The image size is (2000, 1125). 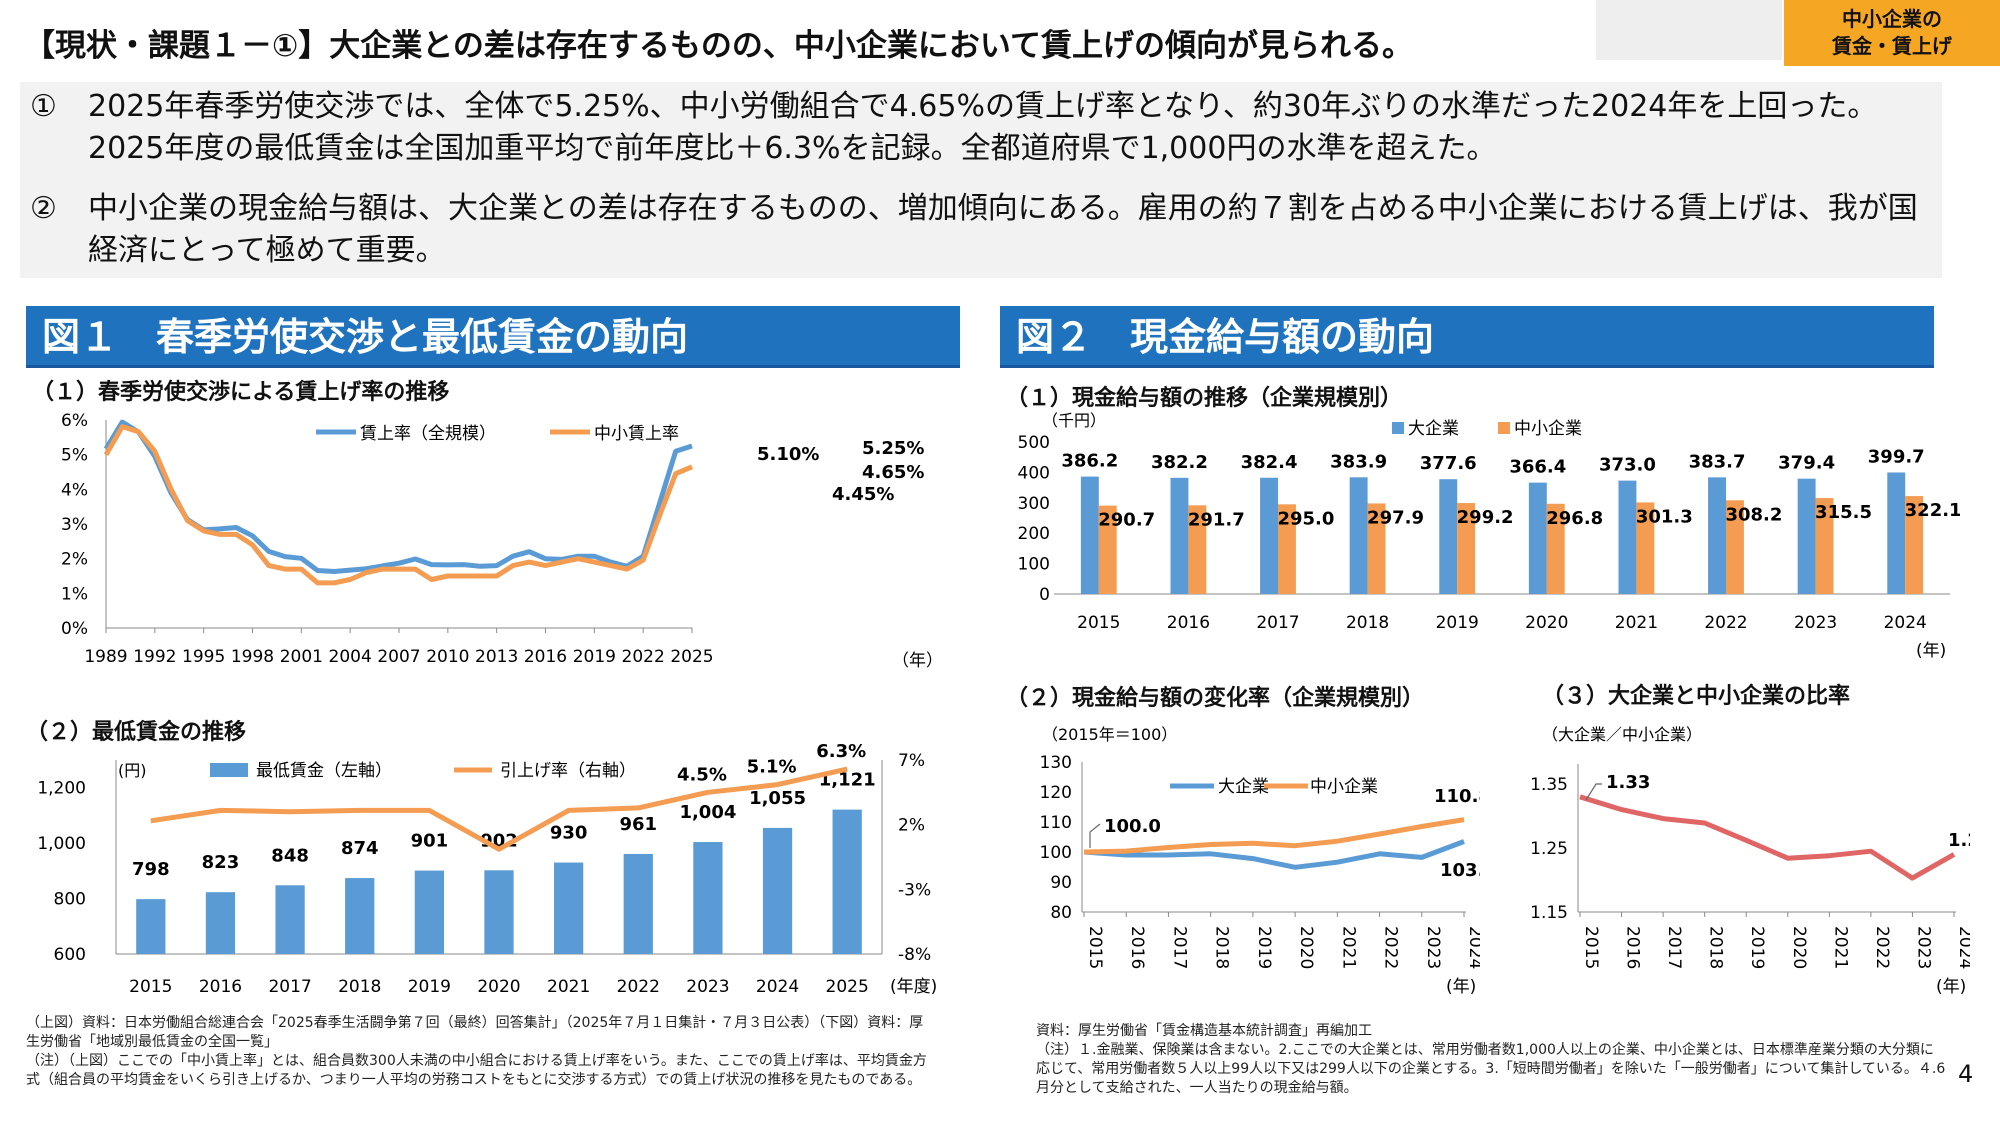 I want to click on bar-value-label: 1,004, so click(x=707, y=812).